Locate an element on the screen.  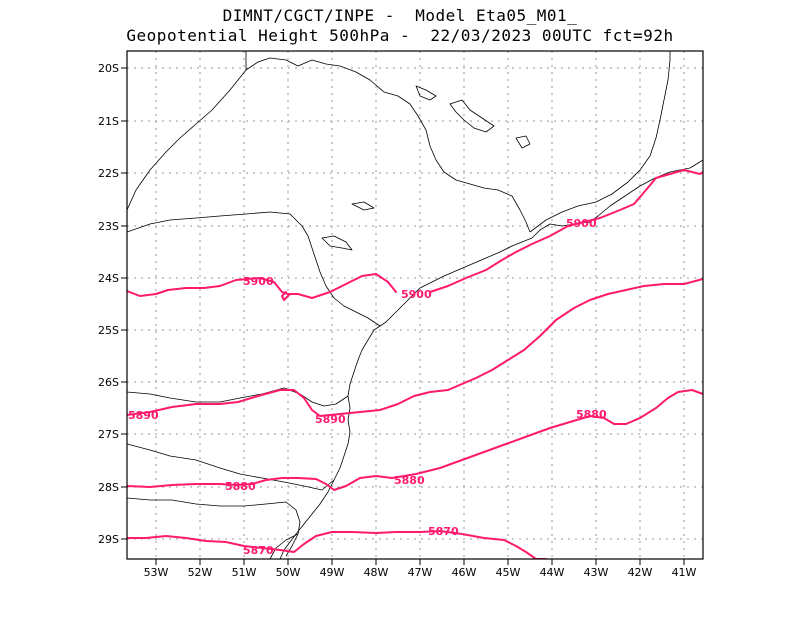
lon-label-53w: 53W is located at coordinates (156, 572).